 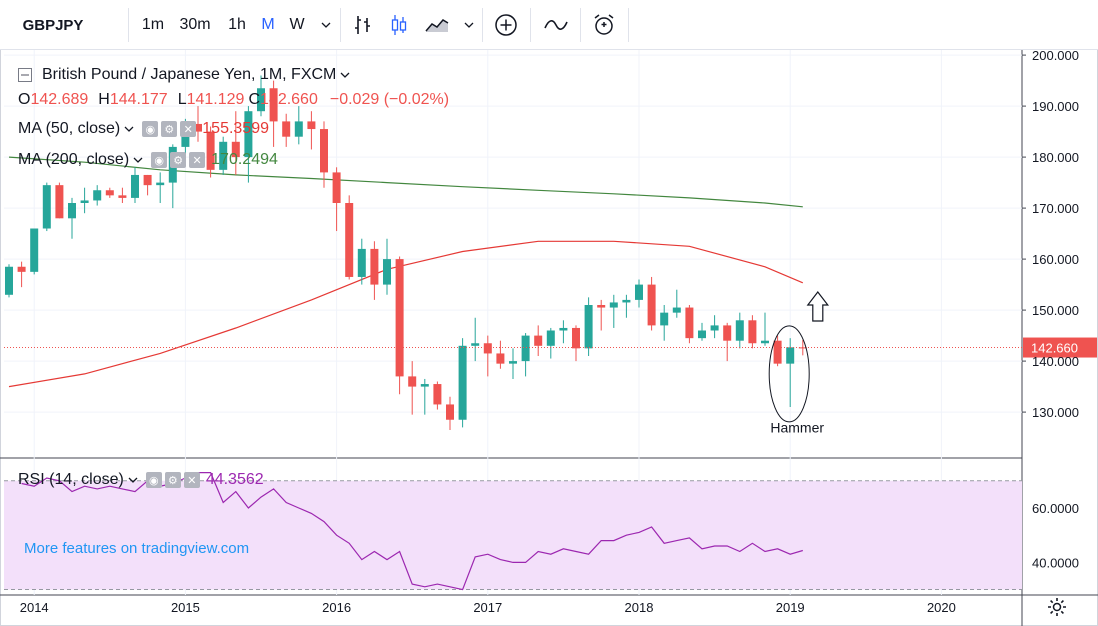 What do you see at coordinates (399, 25) in the screenshot?
I see `candle-style-button` at bounding box center [399, 25].